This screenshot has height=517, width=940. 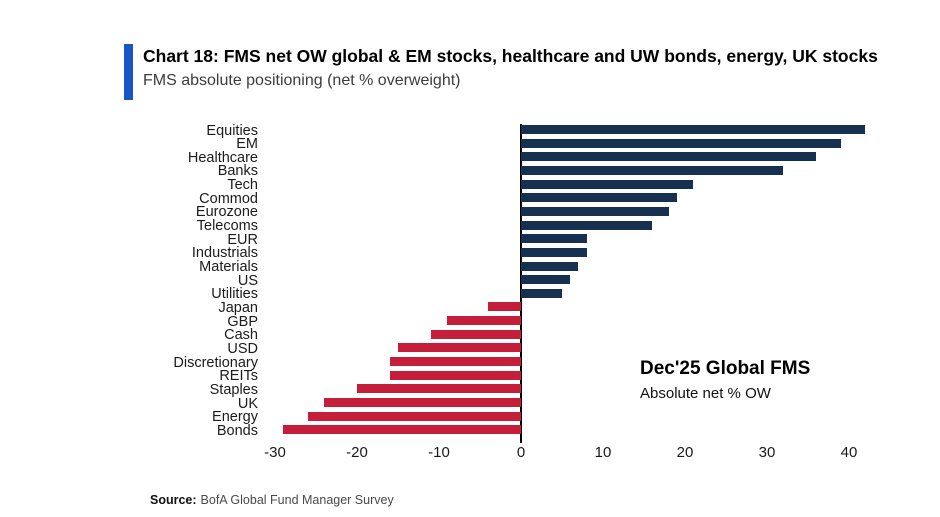 I want to click on bar-banks, so click(x=652, y=170).